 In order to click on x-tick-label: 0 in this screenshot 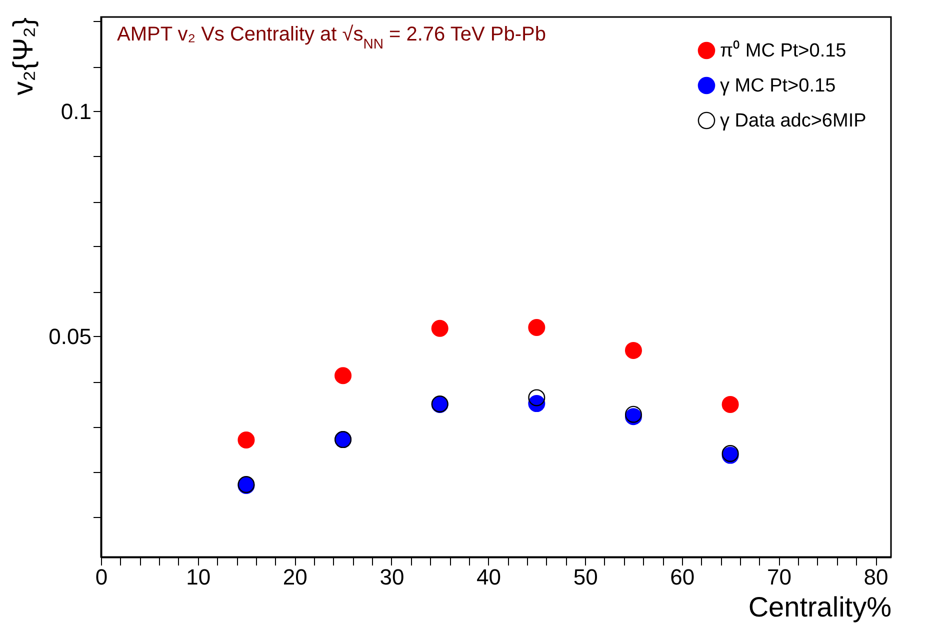, I will do `click(101, 577)`.